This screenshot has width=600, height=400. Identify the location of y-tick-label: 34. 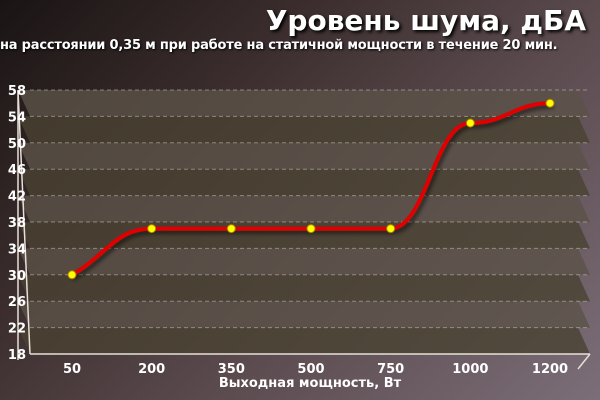
(17, 249).